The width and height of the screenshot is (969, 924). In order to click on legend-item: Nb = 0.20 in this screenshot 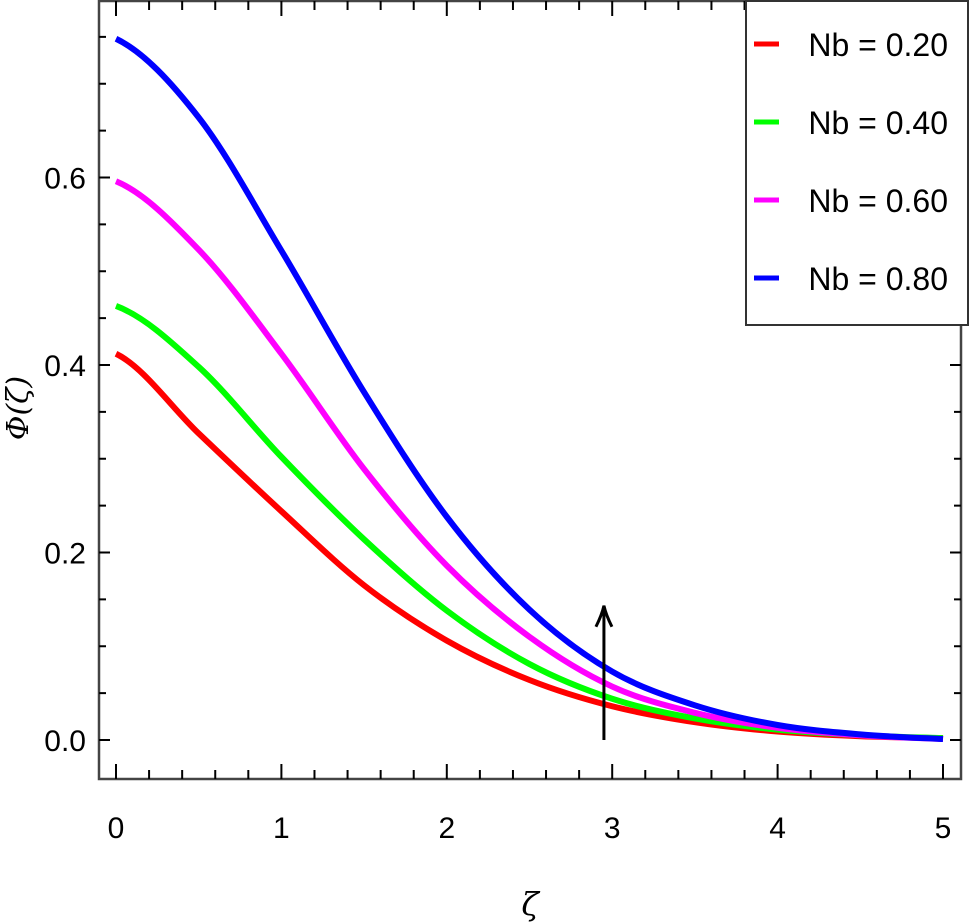, I will do `click(851, 45)`.